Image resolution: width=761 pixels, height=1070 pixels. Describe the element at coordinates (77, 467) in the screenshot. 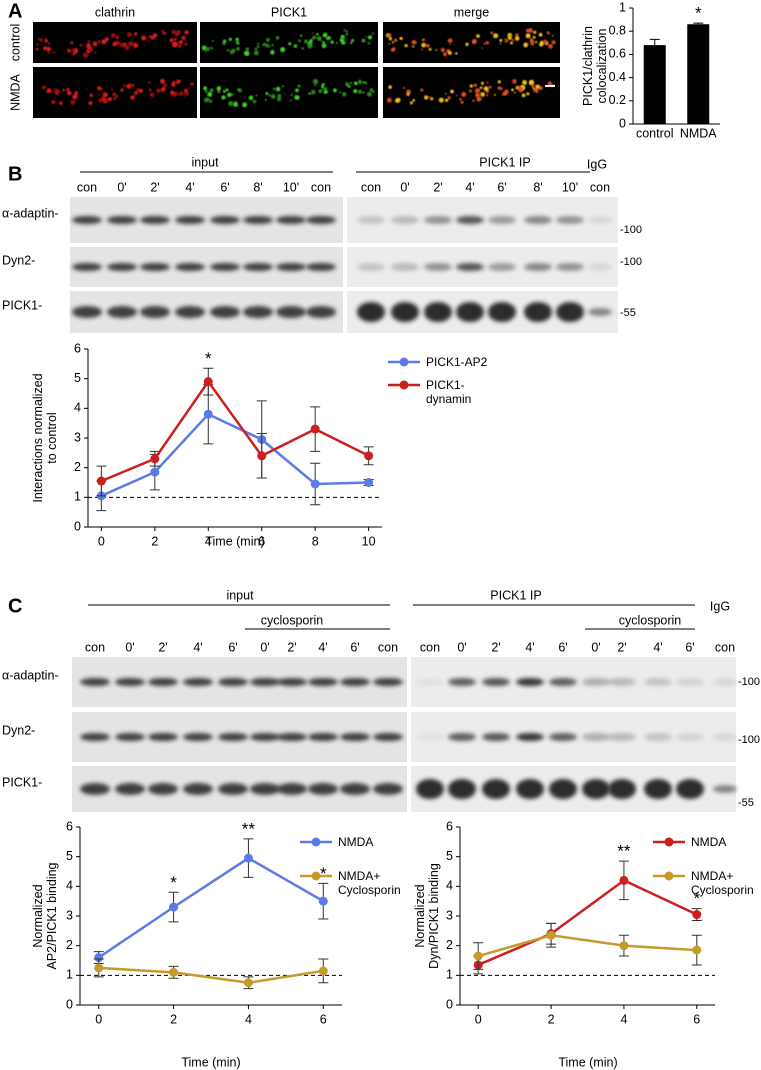

I see `y-tick-label: 2` at that location.